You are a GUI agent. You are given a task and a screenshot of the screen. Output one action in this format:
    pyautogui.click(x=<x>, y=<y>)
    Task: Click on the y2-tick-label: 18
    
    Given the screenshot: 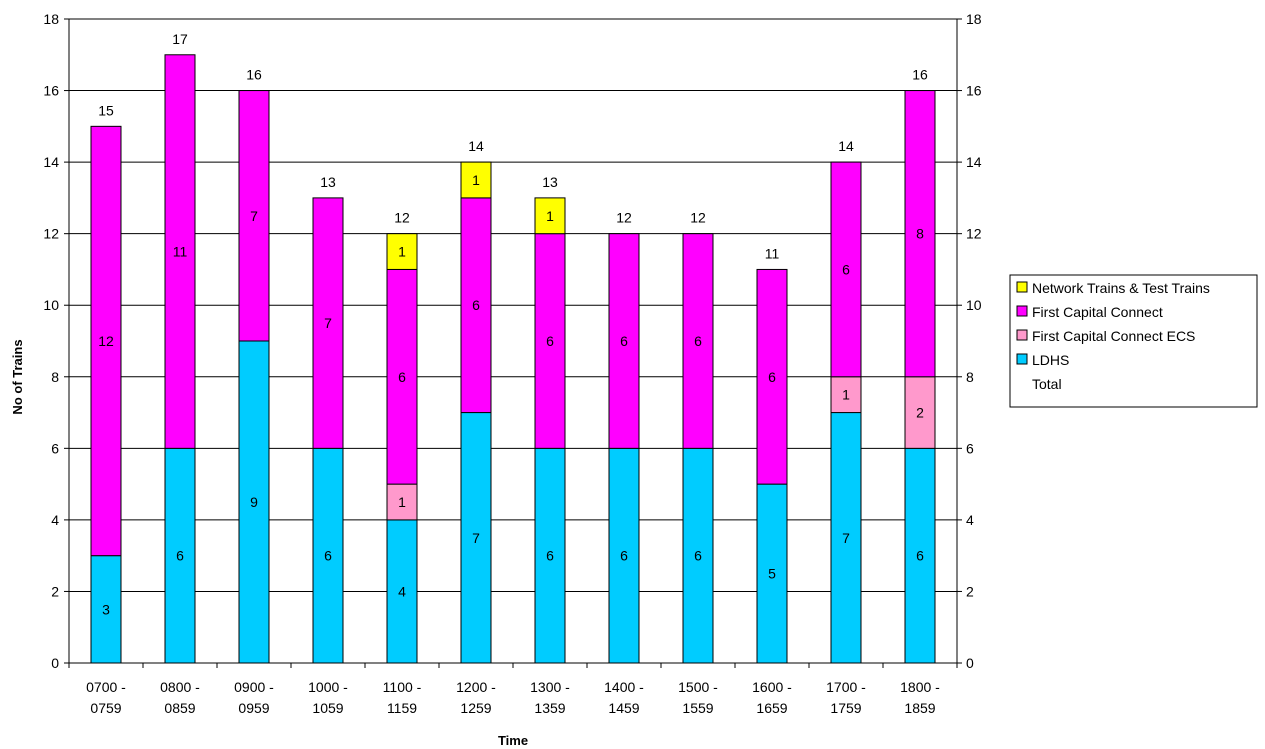 What is the action you would take?
    pyautogui.click(x=974, y=19)
    